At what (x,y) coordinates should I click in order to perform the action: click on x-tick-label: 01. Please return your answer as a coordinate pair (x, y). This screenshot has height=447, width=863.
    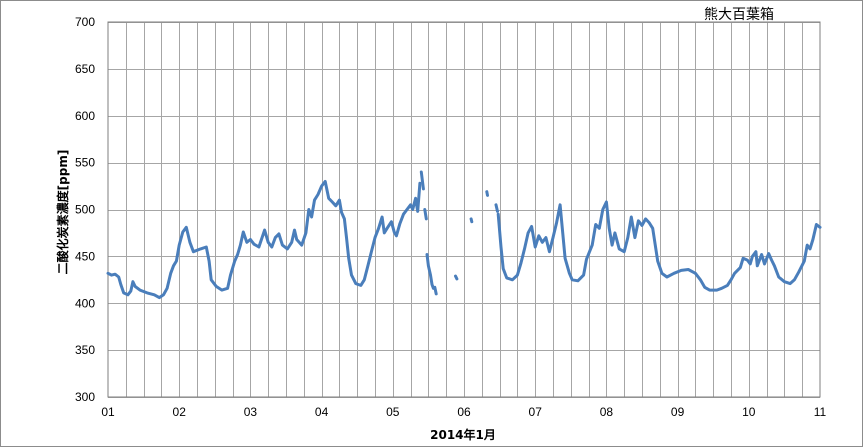
    Looking at the image, I should click on (108, 412).